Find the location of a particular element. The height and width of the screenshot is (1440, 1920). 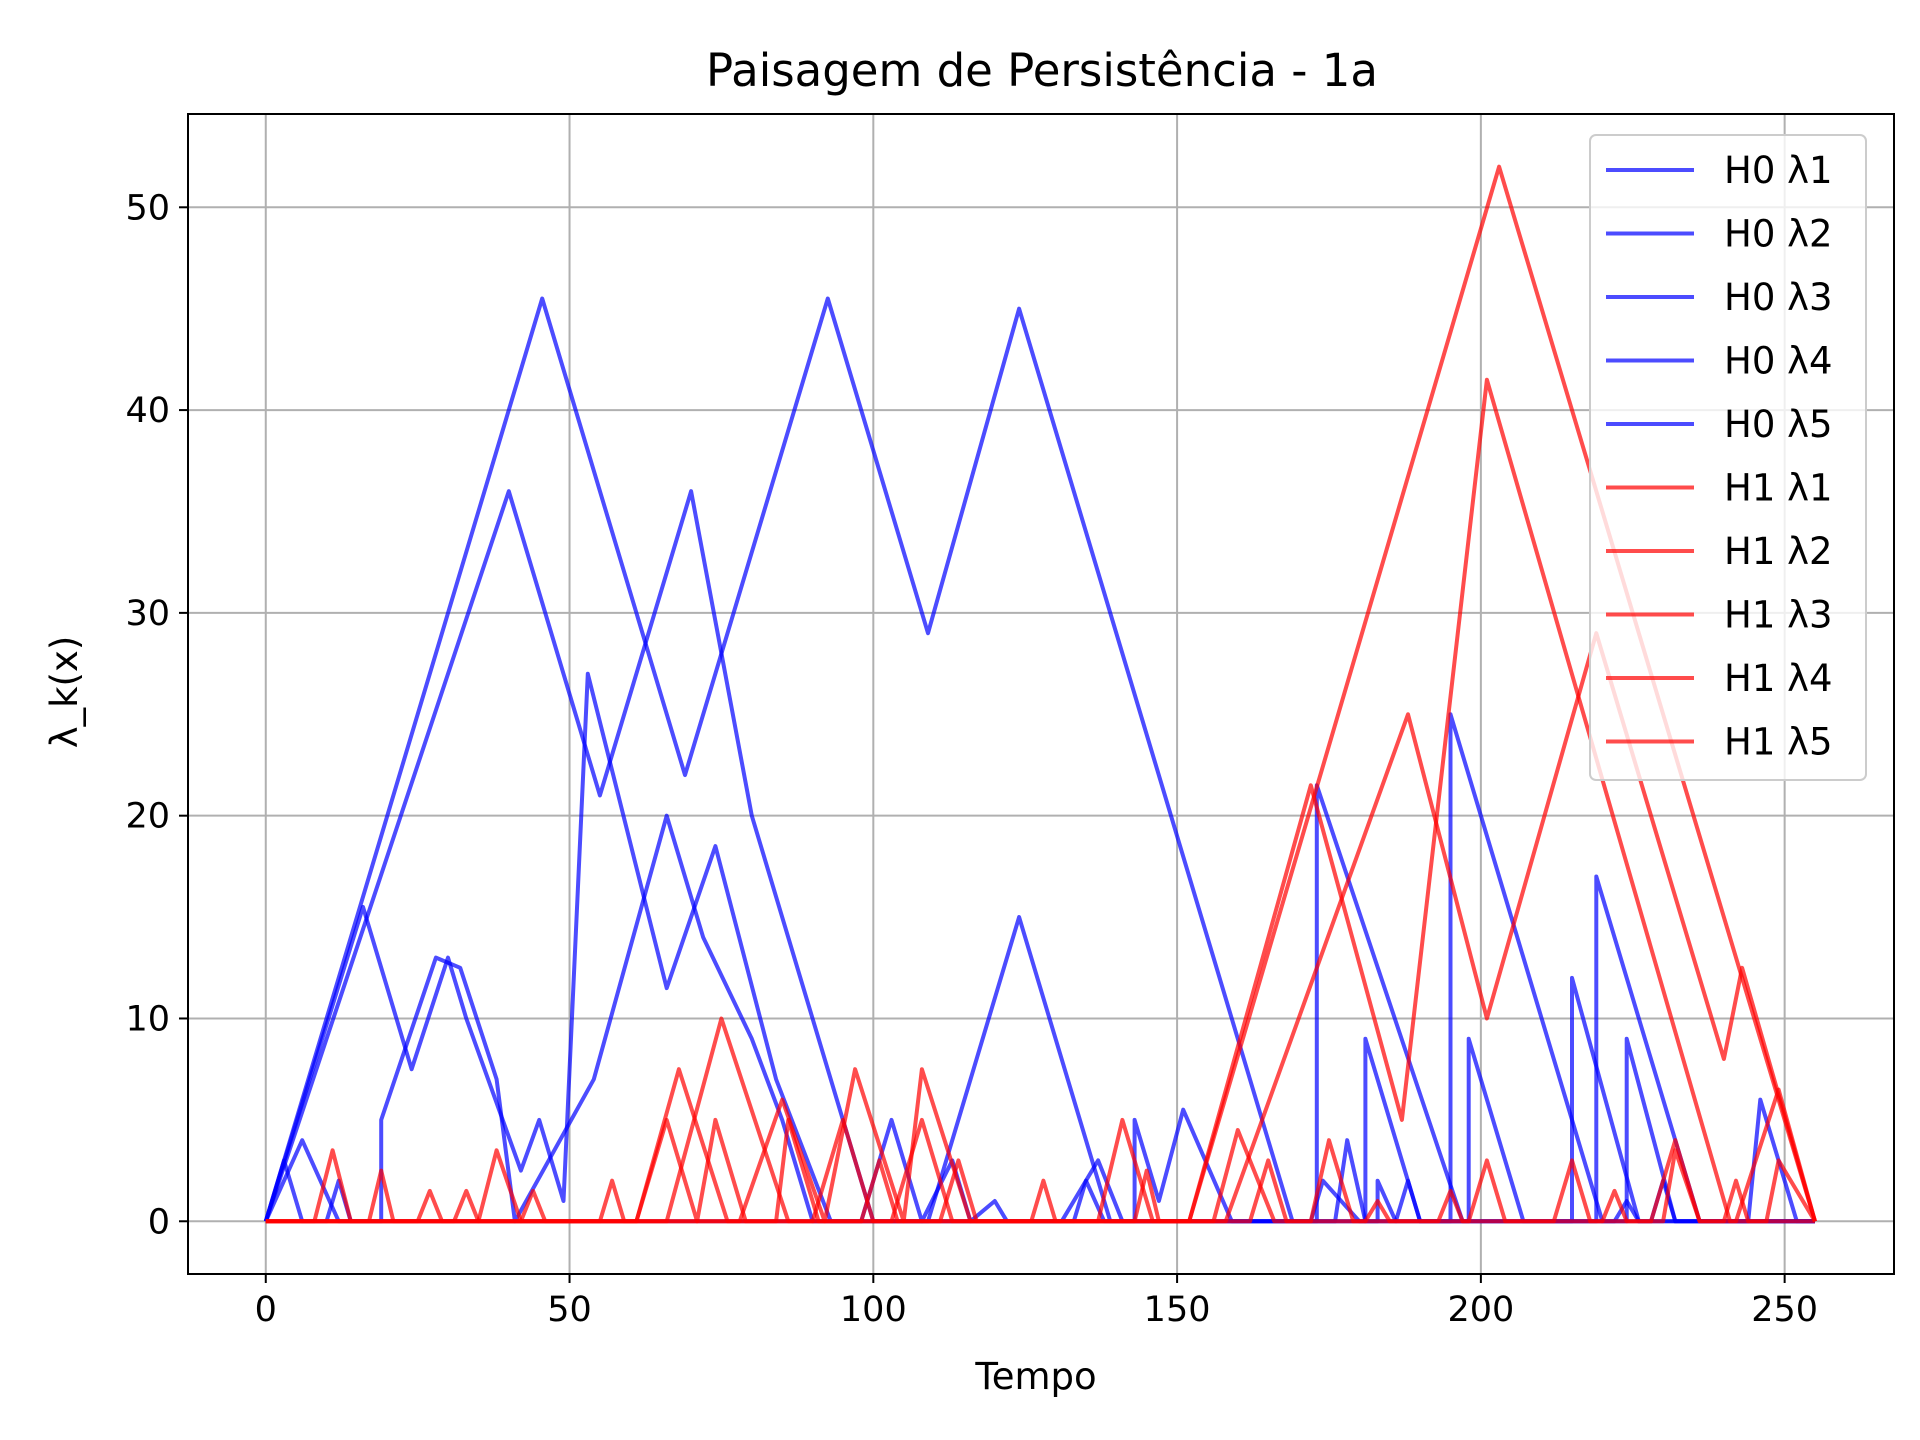

legend-label-h1-lambda5: H1 λ5 is located at coordinates (1778, 742).